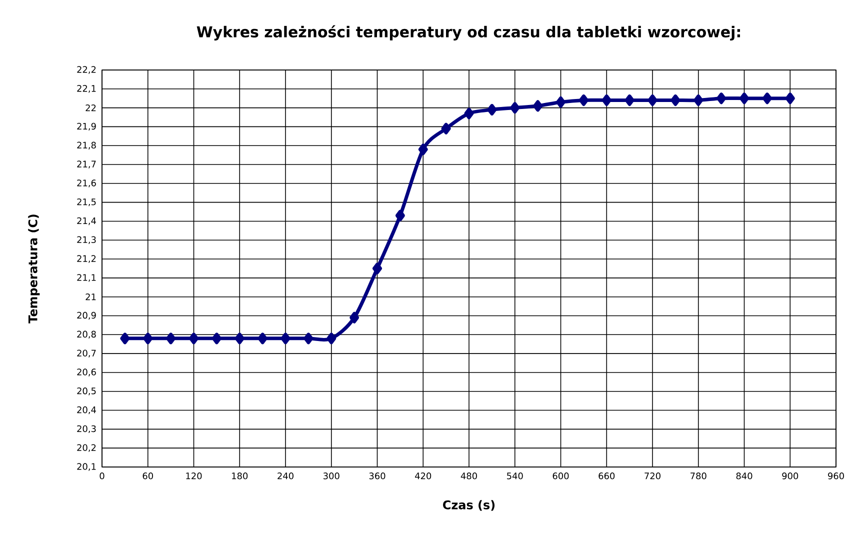  I want to click on y-tick-label: 22, so click(91, 108).